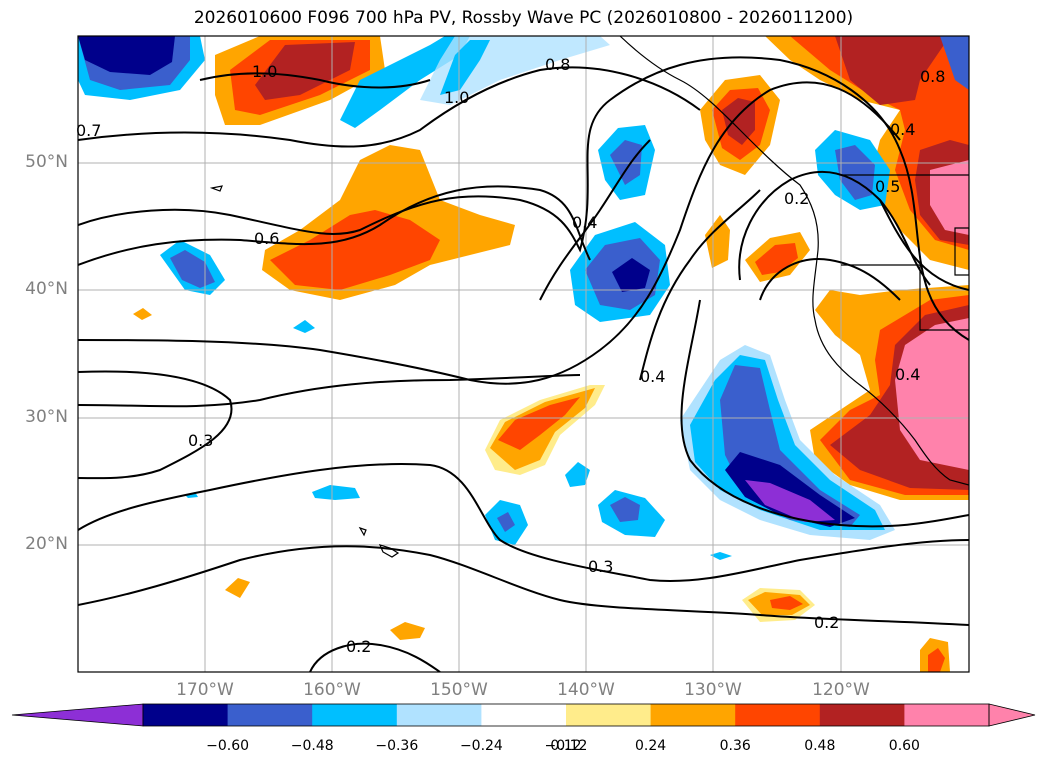 The image size is (1047, 765). What do you see at coordinates (586, 690) in the screenshot?
I see `lon-label-140w: 140°W` at bounding box center [586, 690].